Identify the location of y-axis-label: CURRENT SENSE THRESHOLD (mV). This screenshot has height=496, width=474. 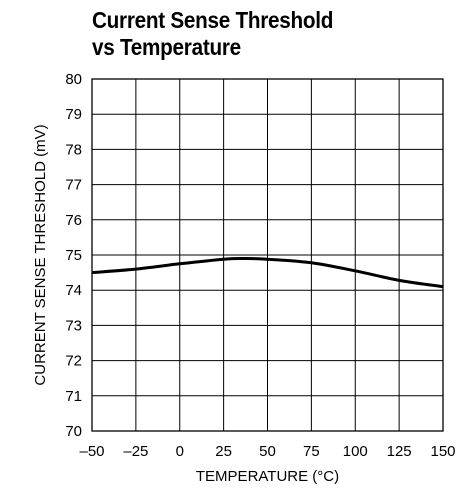
(40, 254).